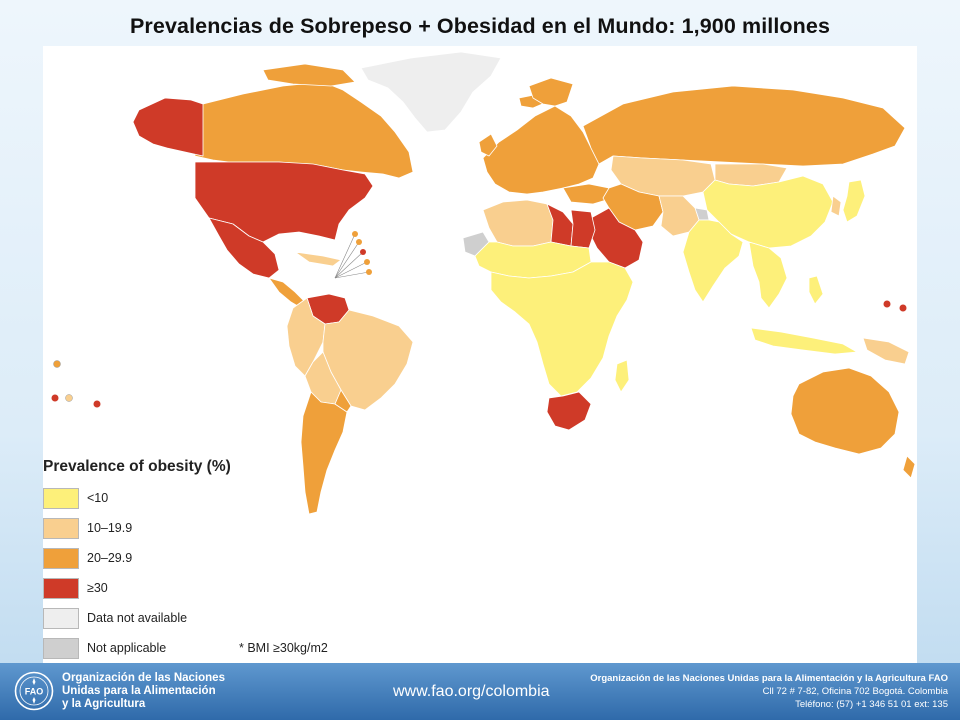 Image resolution: width=960 pixels, height=720 pixels. What do you see at coordinates (431, 92) in the screenshot?
I see `region-greenland` at bounding box center [431, 92].